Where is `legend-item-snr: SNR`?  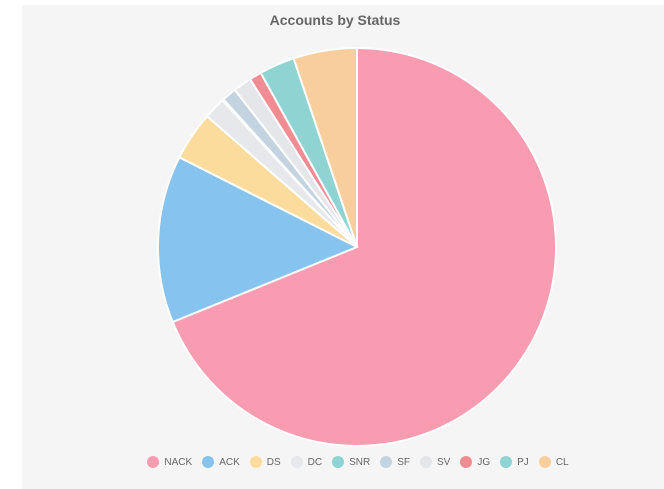 legend-item-snr: SNR is located at coordinates (351, 462).